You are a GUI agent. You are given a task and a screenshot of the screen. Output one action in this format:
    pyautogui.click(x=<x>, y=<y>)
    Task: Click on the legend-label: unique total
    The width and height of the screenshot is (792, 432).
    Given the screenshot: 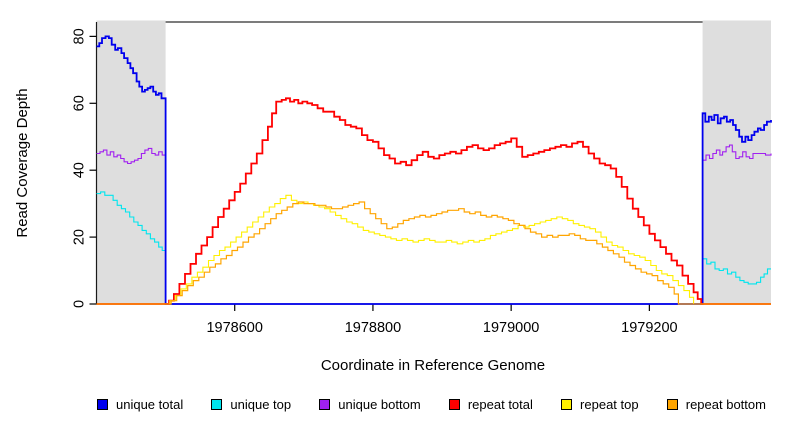 What is the action you would take?
    pyautogui.click(x=150, y=404)
    